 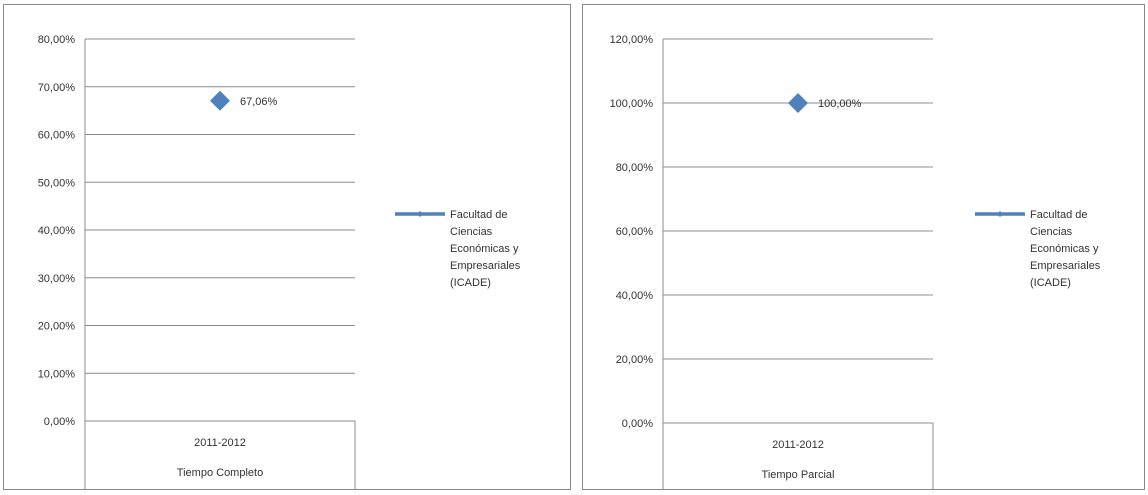 I want to click on data-label: 100,00%, so click(x=840, y=104).